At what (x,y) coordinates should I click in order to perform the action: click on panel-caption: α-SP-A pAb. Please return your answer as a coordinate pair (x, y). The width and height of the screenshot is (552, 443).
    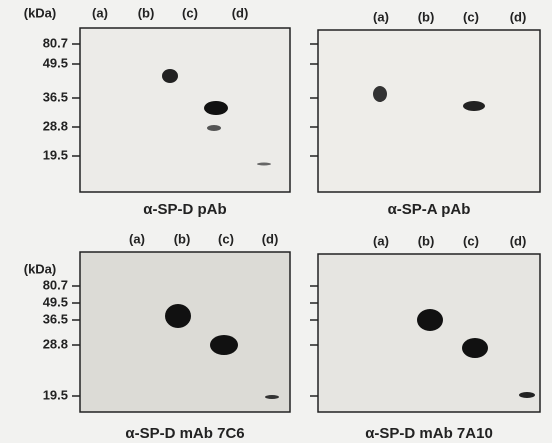
    Looking at the image, I should click on (429, 209).